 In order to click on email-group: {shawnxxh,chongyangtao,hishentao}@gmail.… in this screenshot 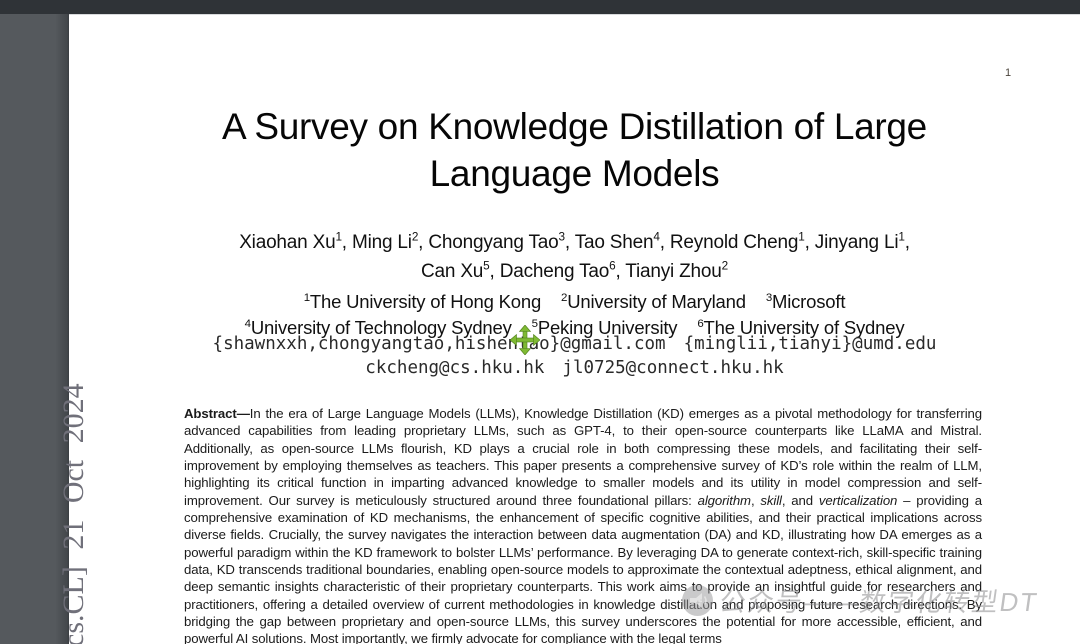, I will do `click(439, 344)`.